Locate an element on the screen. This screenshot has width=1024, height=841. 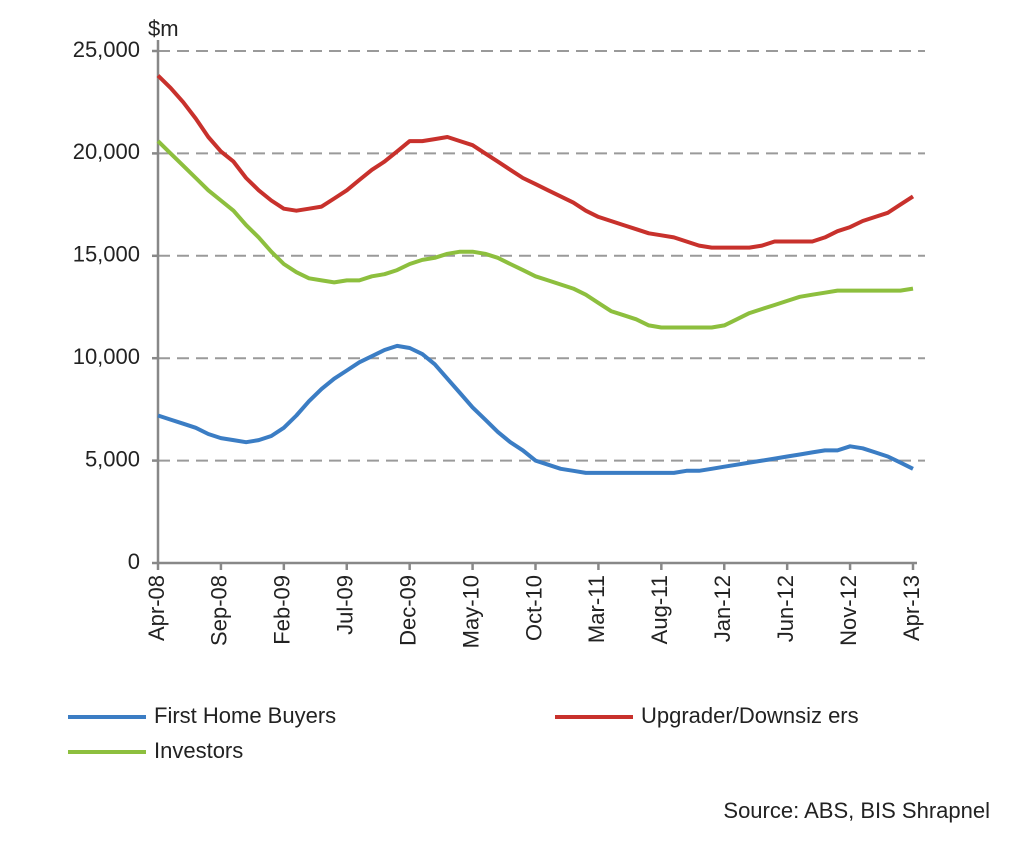
legend-label: First Home Buyers is located at coordinates (245, 715).